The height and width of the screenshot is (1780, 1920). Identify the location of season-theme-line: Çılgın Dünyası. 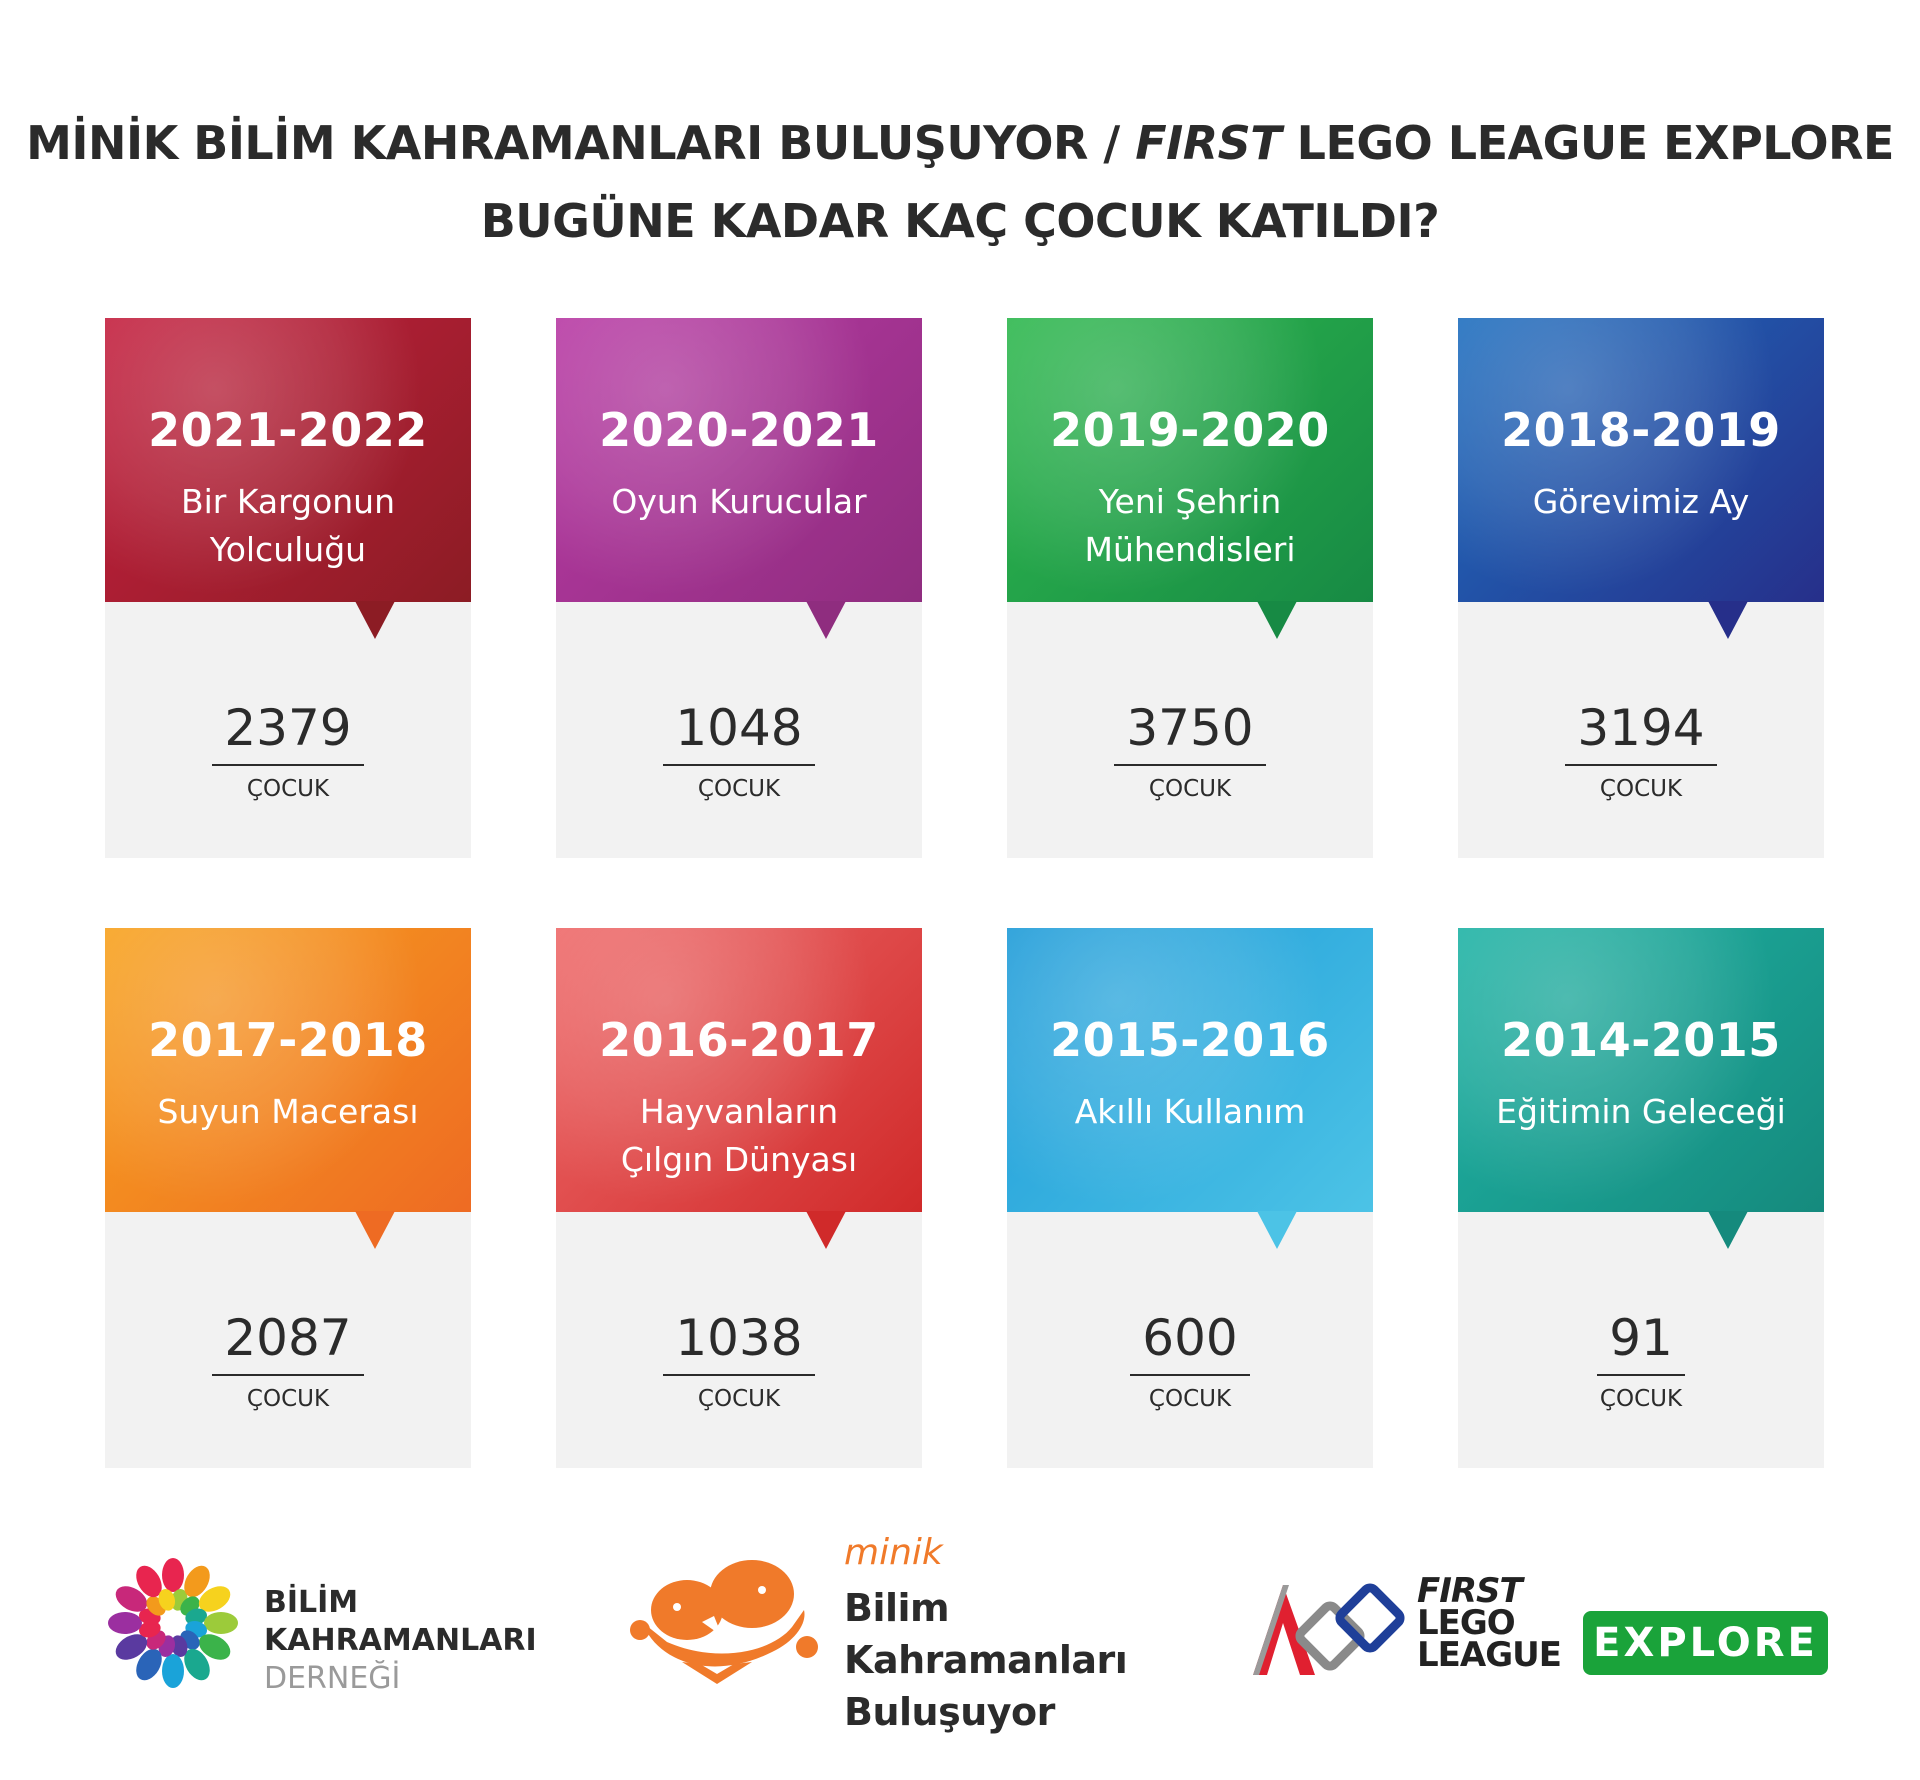
(739, 1159).